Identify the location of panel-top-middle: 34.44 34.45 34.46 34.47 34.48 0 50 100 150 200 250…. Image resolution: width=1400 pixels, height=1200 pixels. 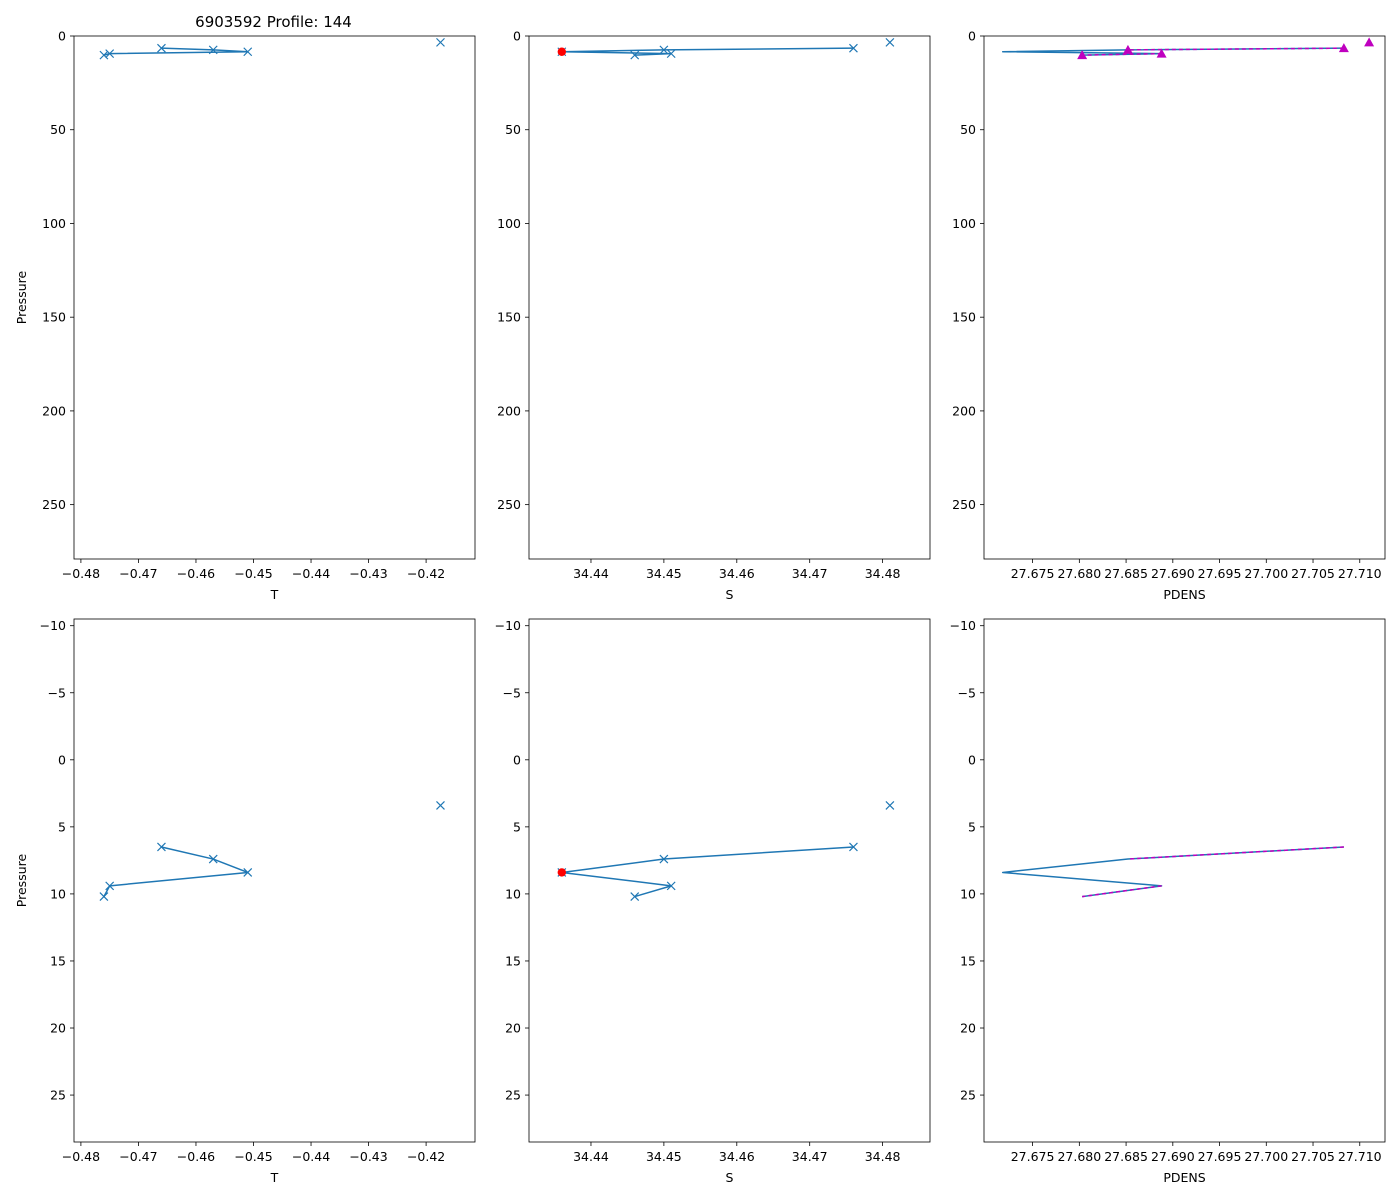
(714, 315).